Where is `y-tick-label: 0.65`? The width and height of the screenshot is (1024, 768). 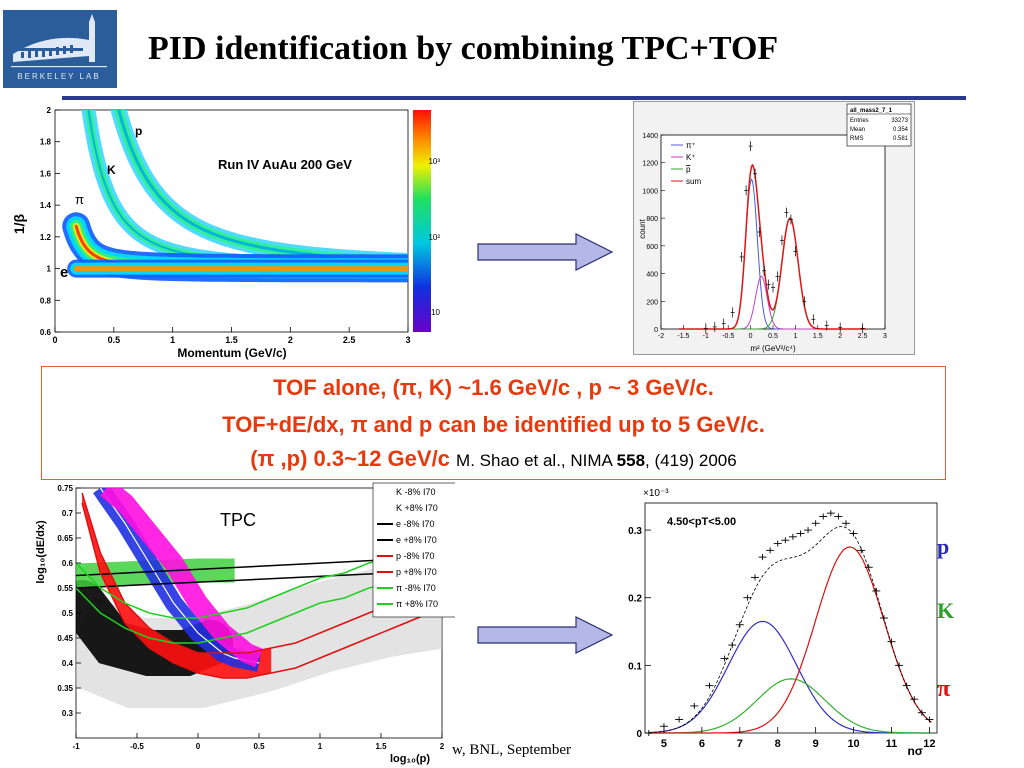
y-tick-label: 0.65 is located at coordinates (65, 538).